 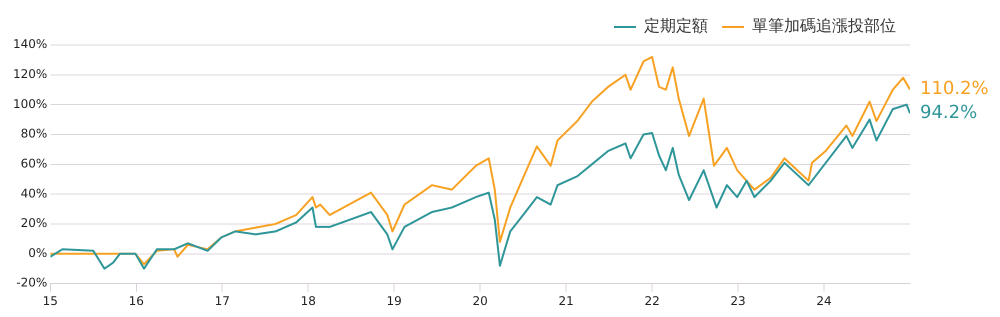 I want to click on x-tick-label: 16, so click(x=136, y=301).